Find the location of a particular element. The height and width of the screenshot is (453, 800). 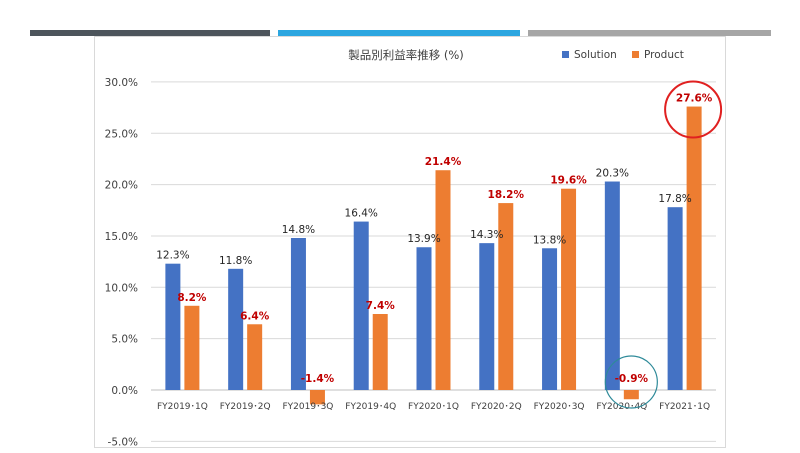

y-tick-label: 10.0% is located at coordinates (121, 288).